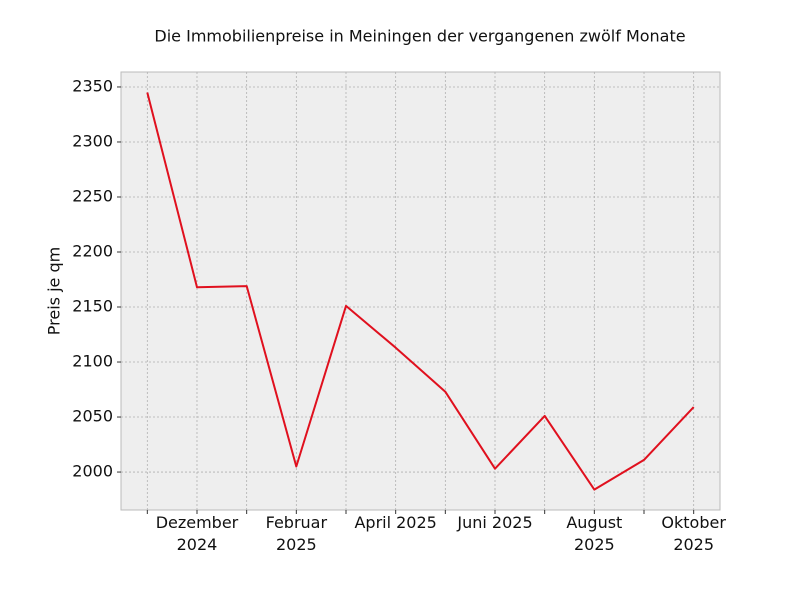 The height and width of the screenshot is (600, 800). What do you see at coordinates (693, 533) in the screenshot?
I see `x-tick-label: Oktober 2025` at bounding box center [693, 533].